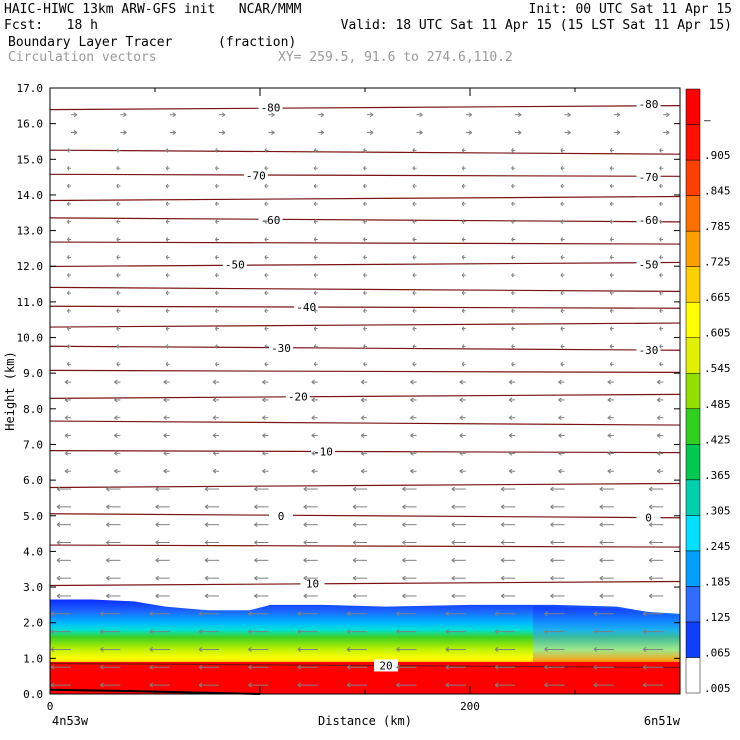 This screenshot has height=740, width=740. I want to click on x-axis-title: Distance (km), so click(365, 721).